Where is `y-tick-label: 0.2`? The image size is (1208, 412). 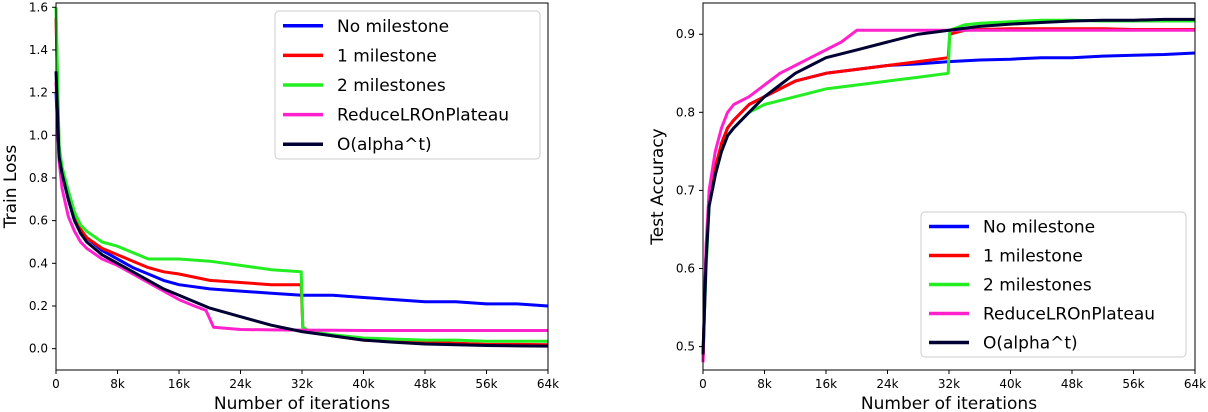
y-tick-label: 0.2 is located at coordinates (38, 306).